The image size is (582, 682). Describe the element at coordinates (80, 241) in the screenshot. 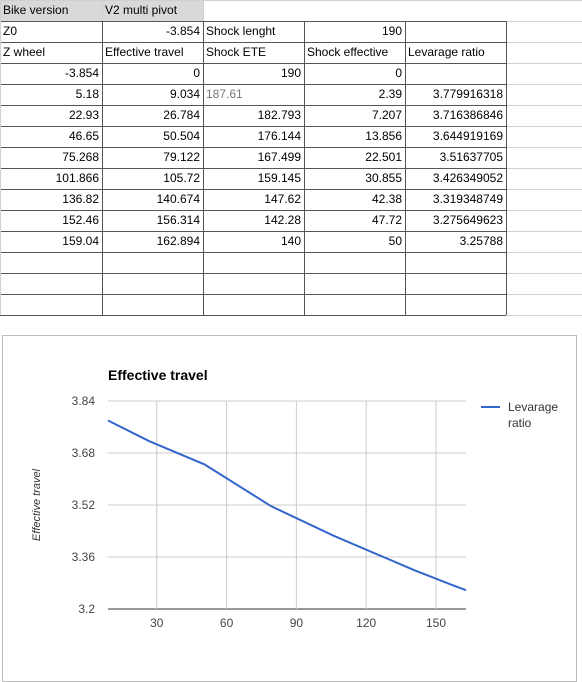

I see `cell: 159.04` at that location.